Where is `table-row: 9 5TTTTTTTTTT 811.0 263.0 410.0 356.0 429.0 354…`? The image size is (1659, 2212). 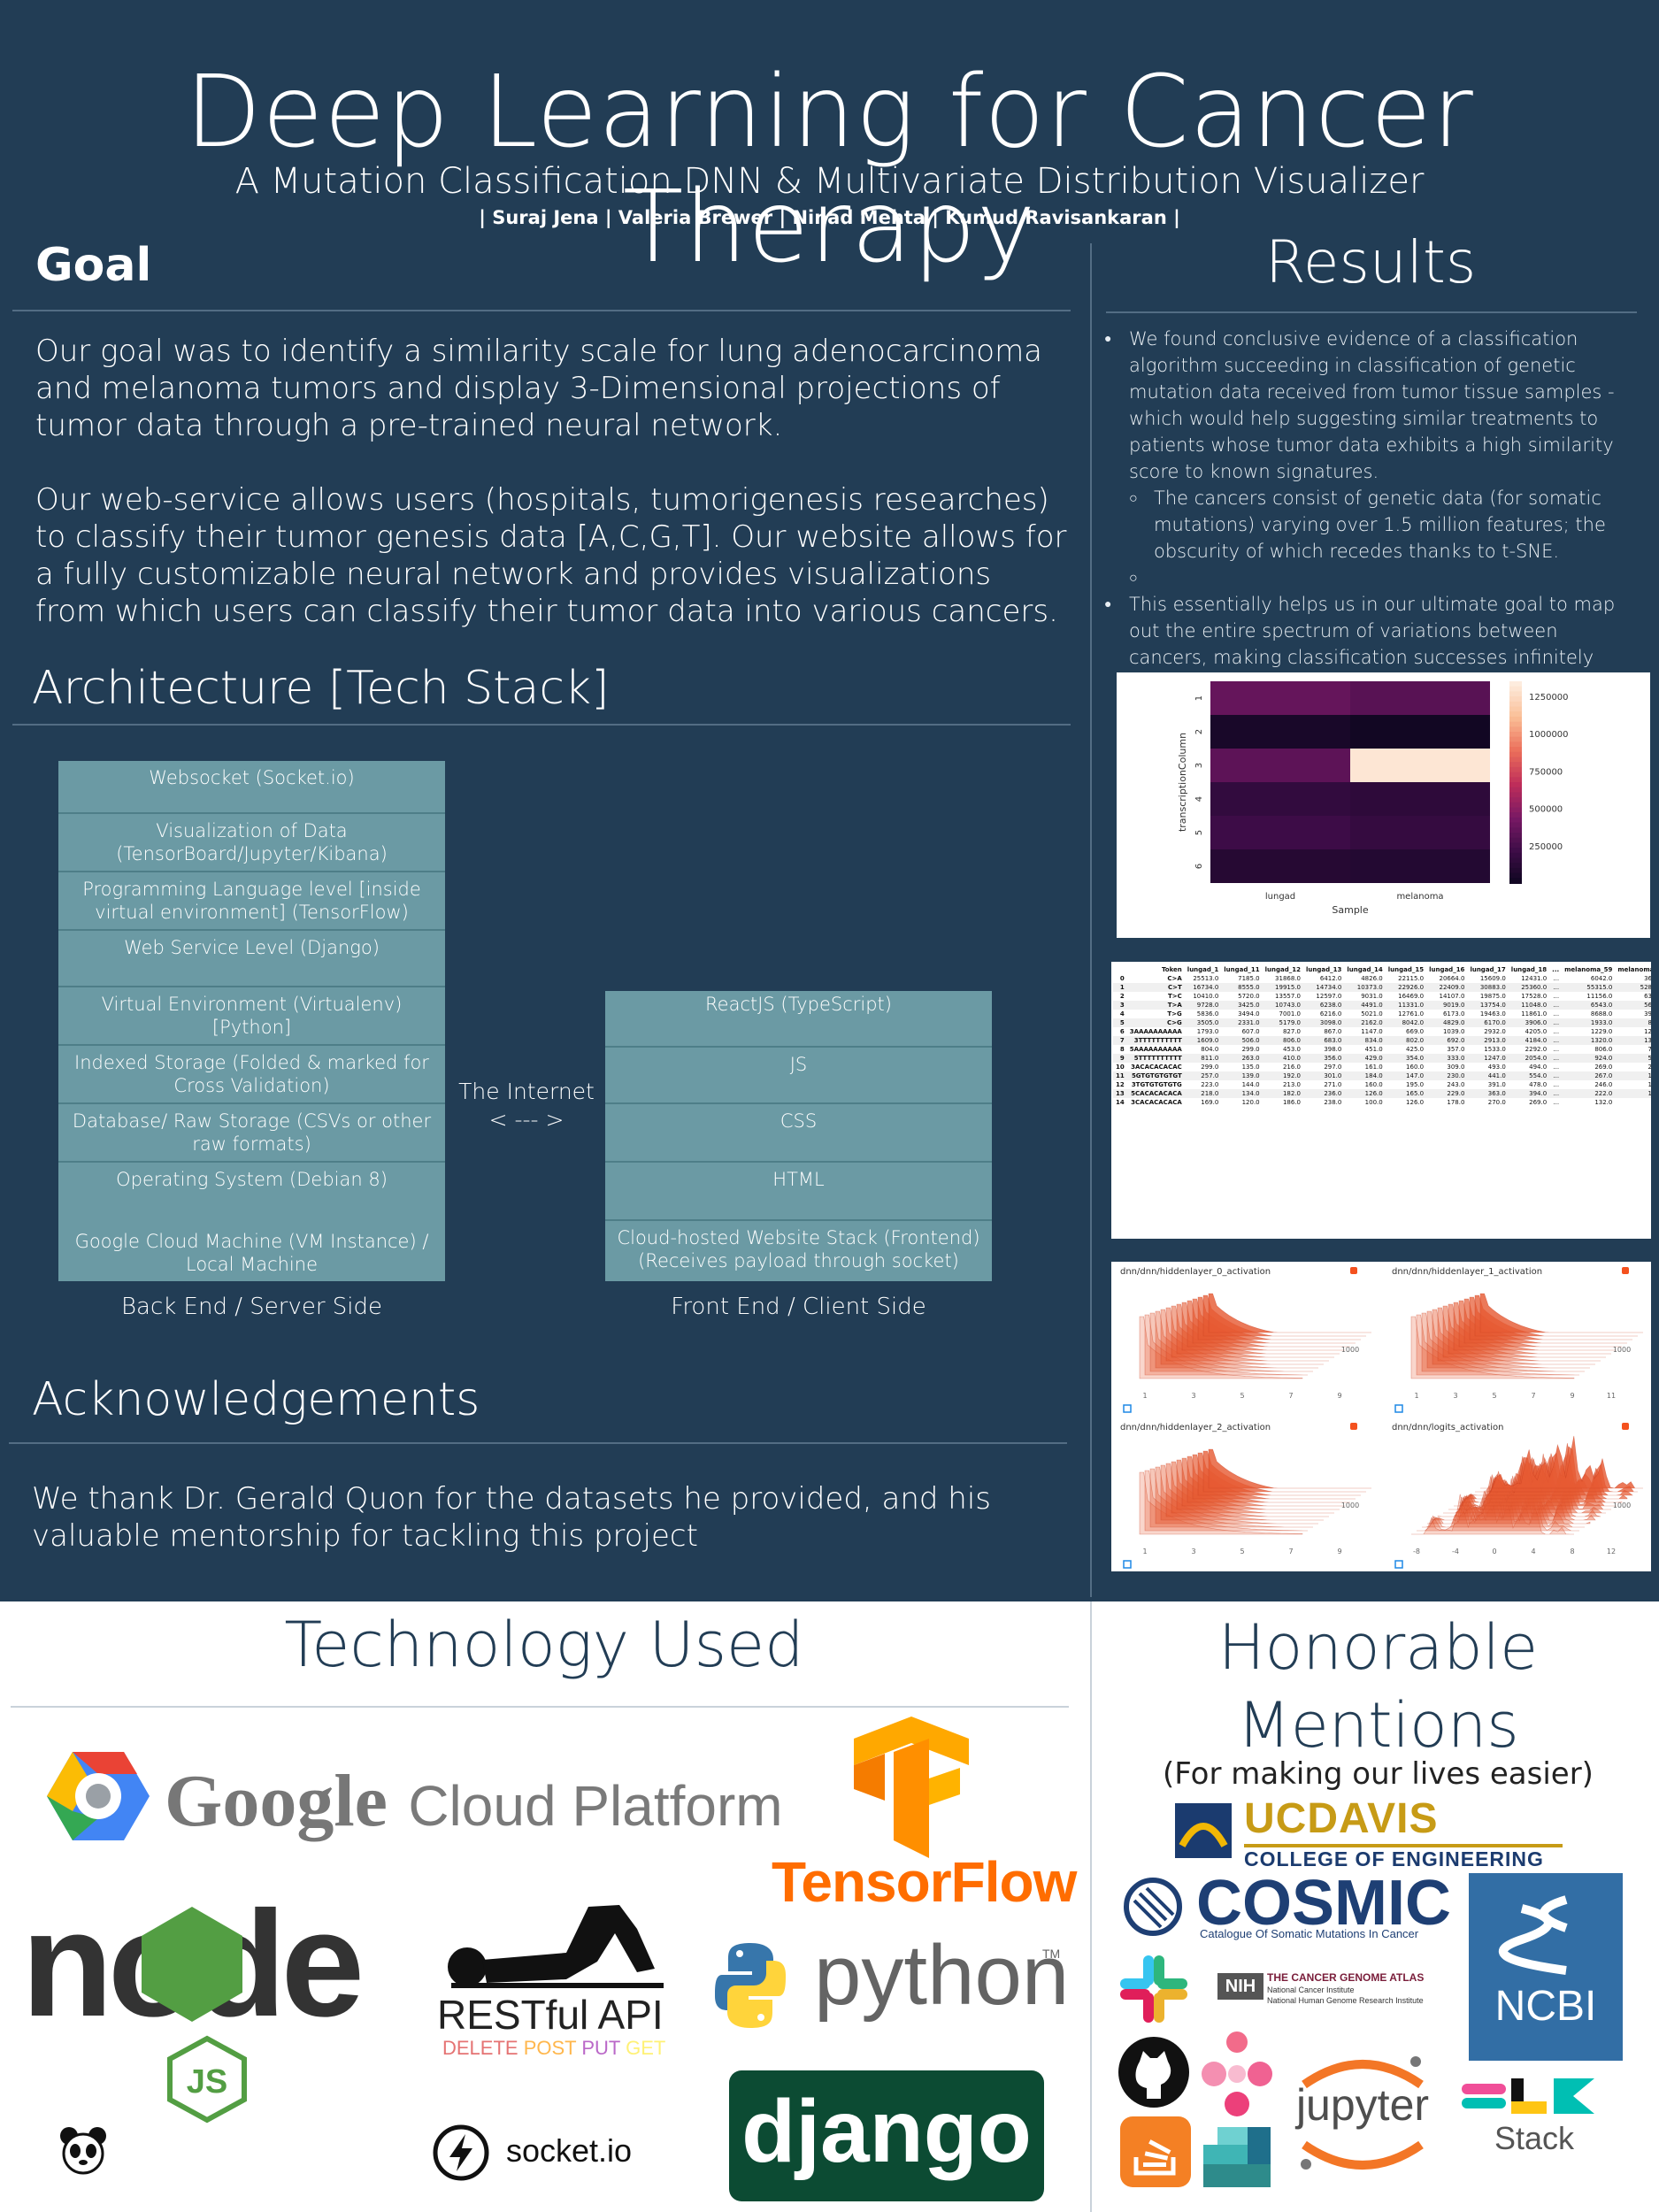
table-row: 9 5TTTTTTTTTT 811.0 263.0 410.0 356.0 429.0 354… is located at coordinates (1382, 1059).